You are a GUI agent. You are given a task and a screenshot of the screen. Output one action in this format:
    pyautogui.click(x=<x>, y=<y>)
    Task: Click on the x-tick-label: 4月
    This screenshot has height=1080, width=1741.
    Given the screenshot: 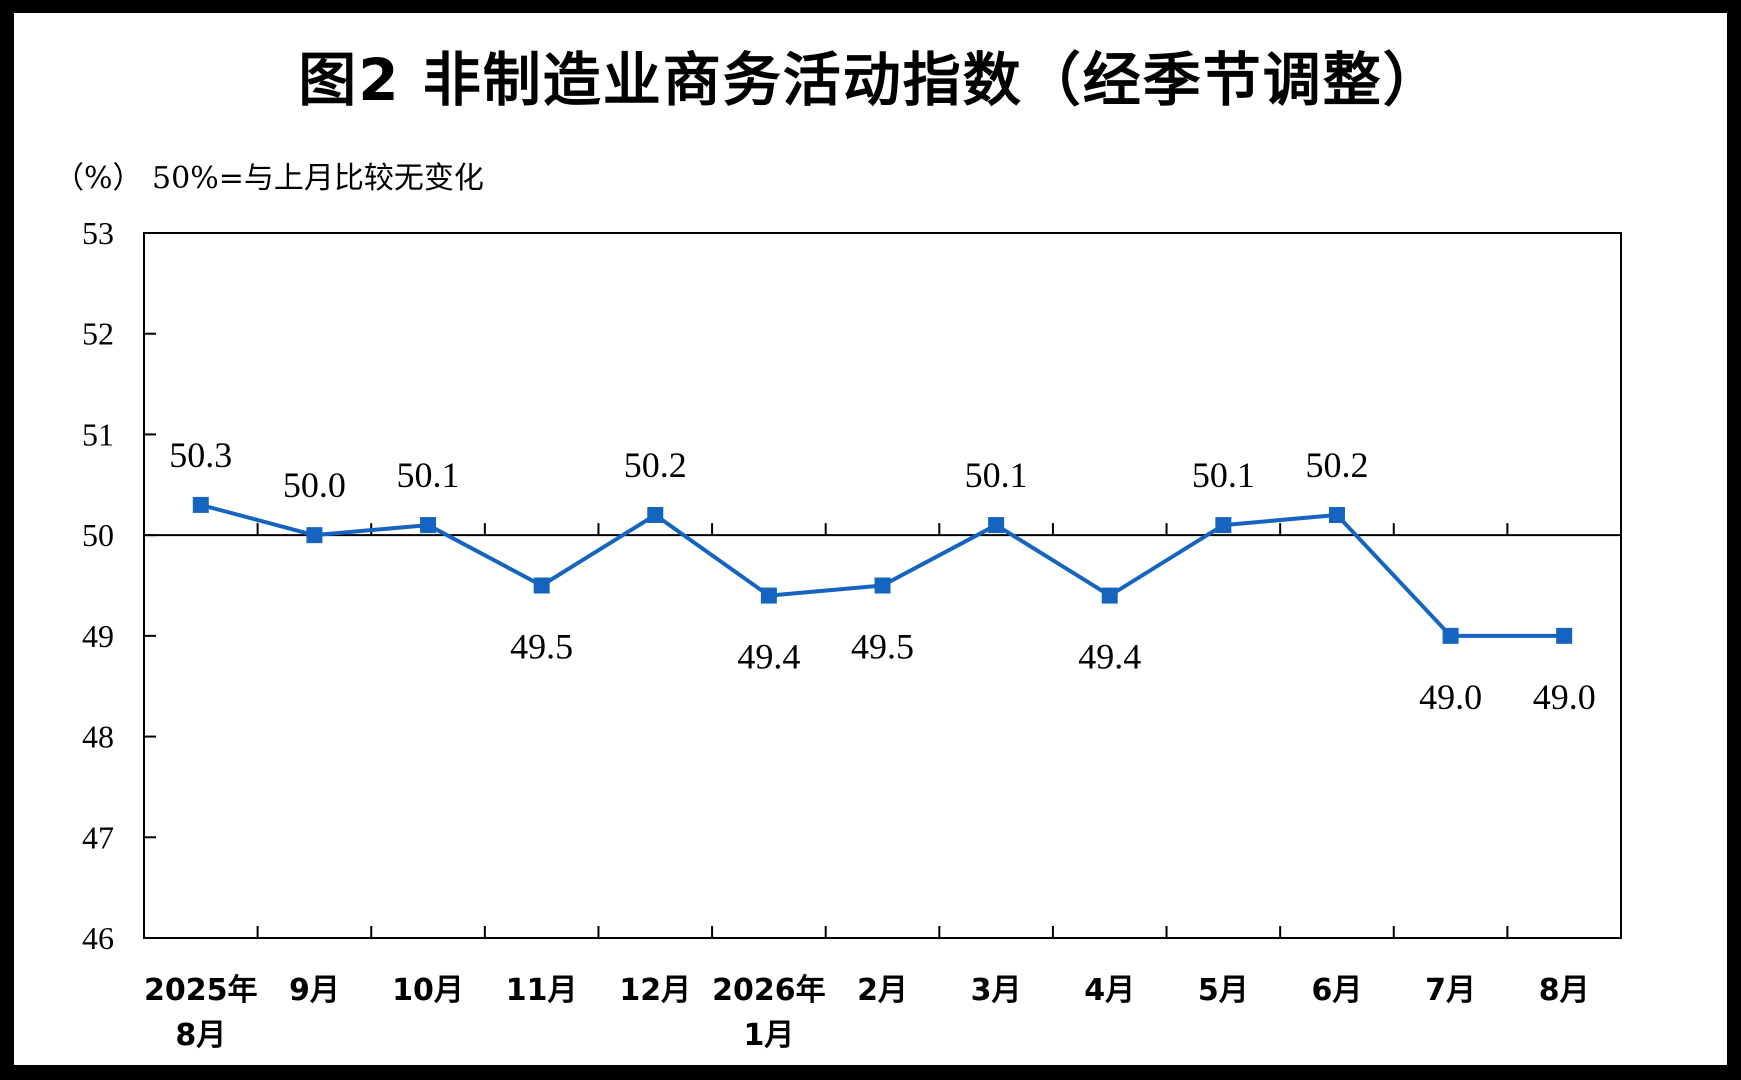 What is the action you would take?
    pyautogui.click(x=1109, y=990)
    